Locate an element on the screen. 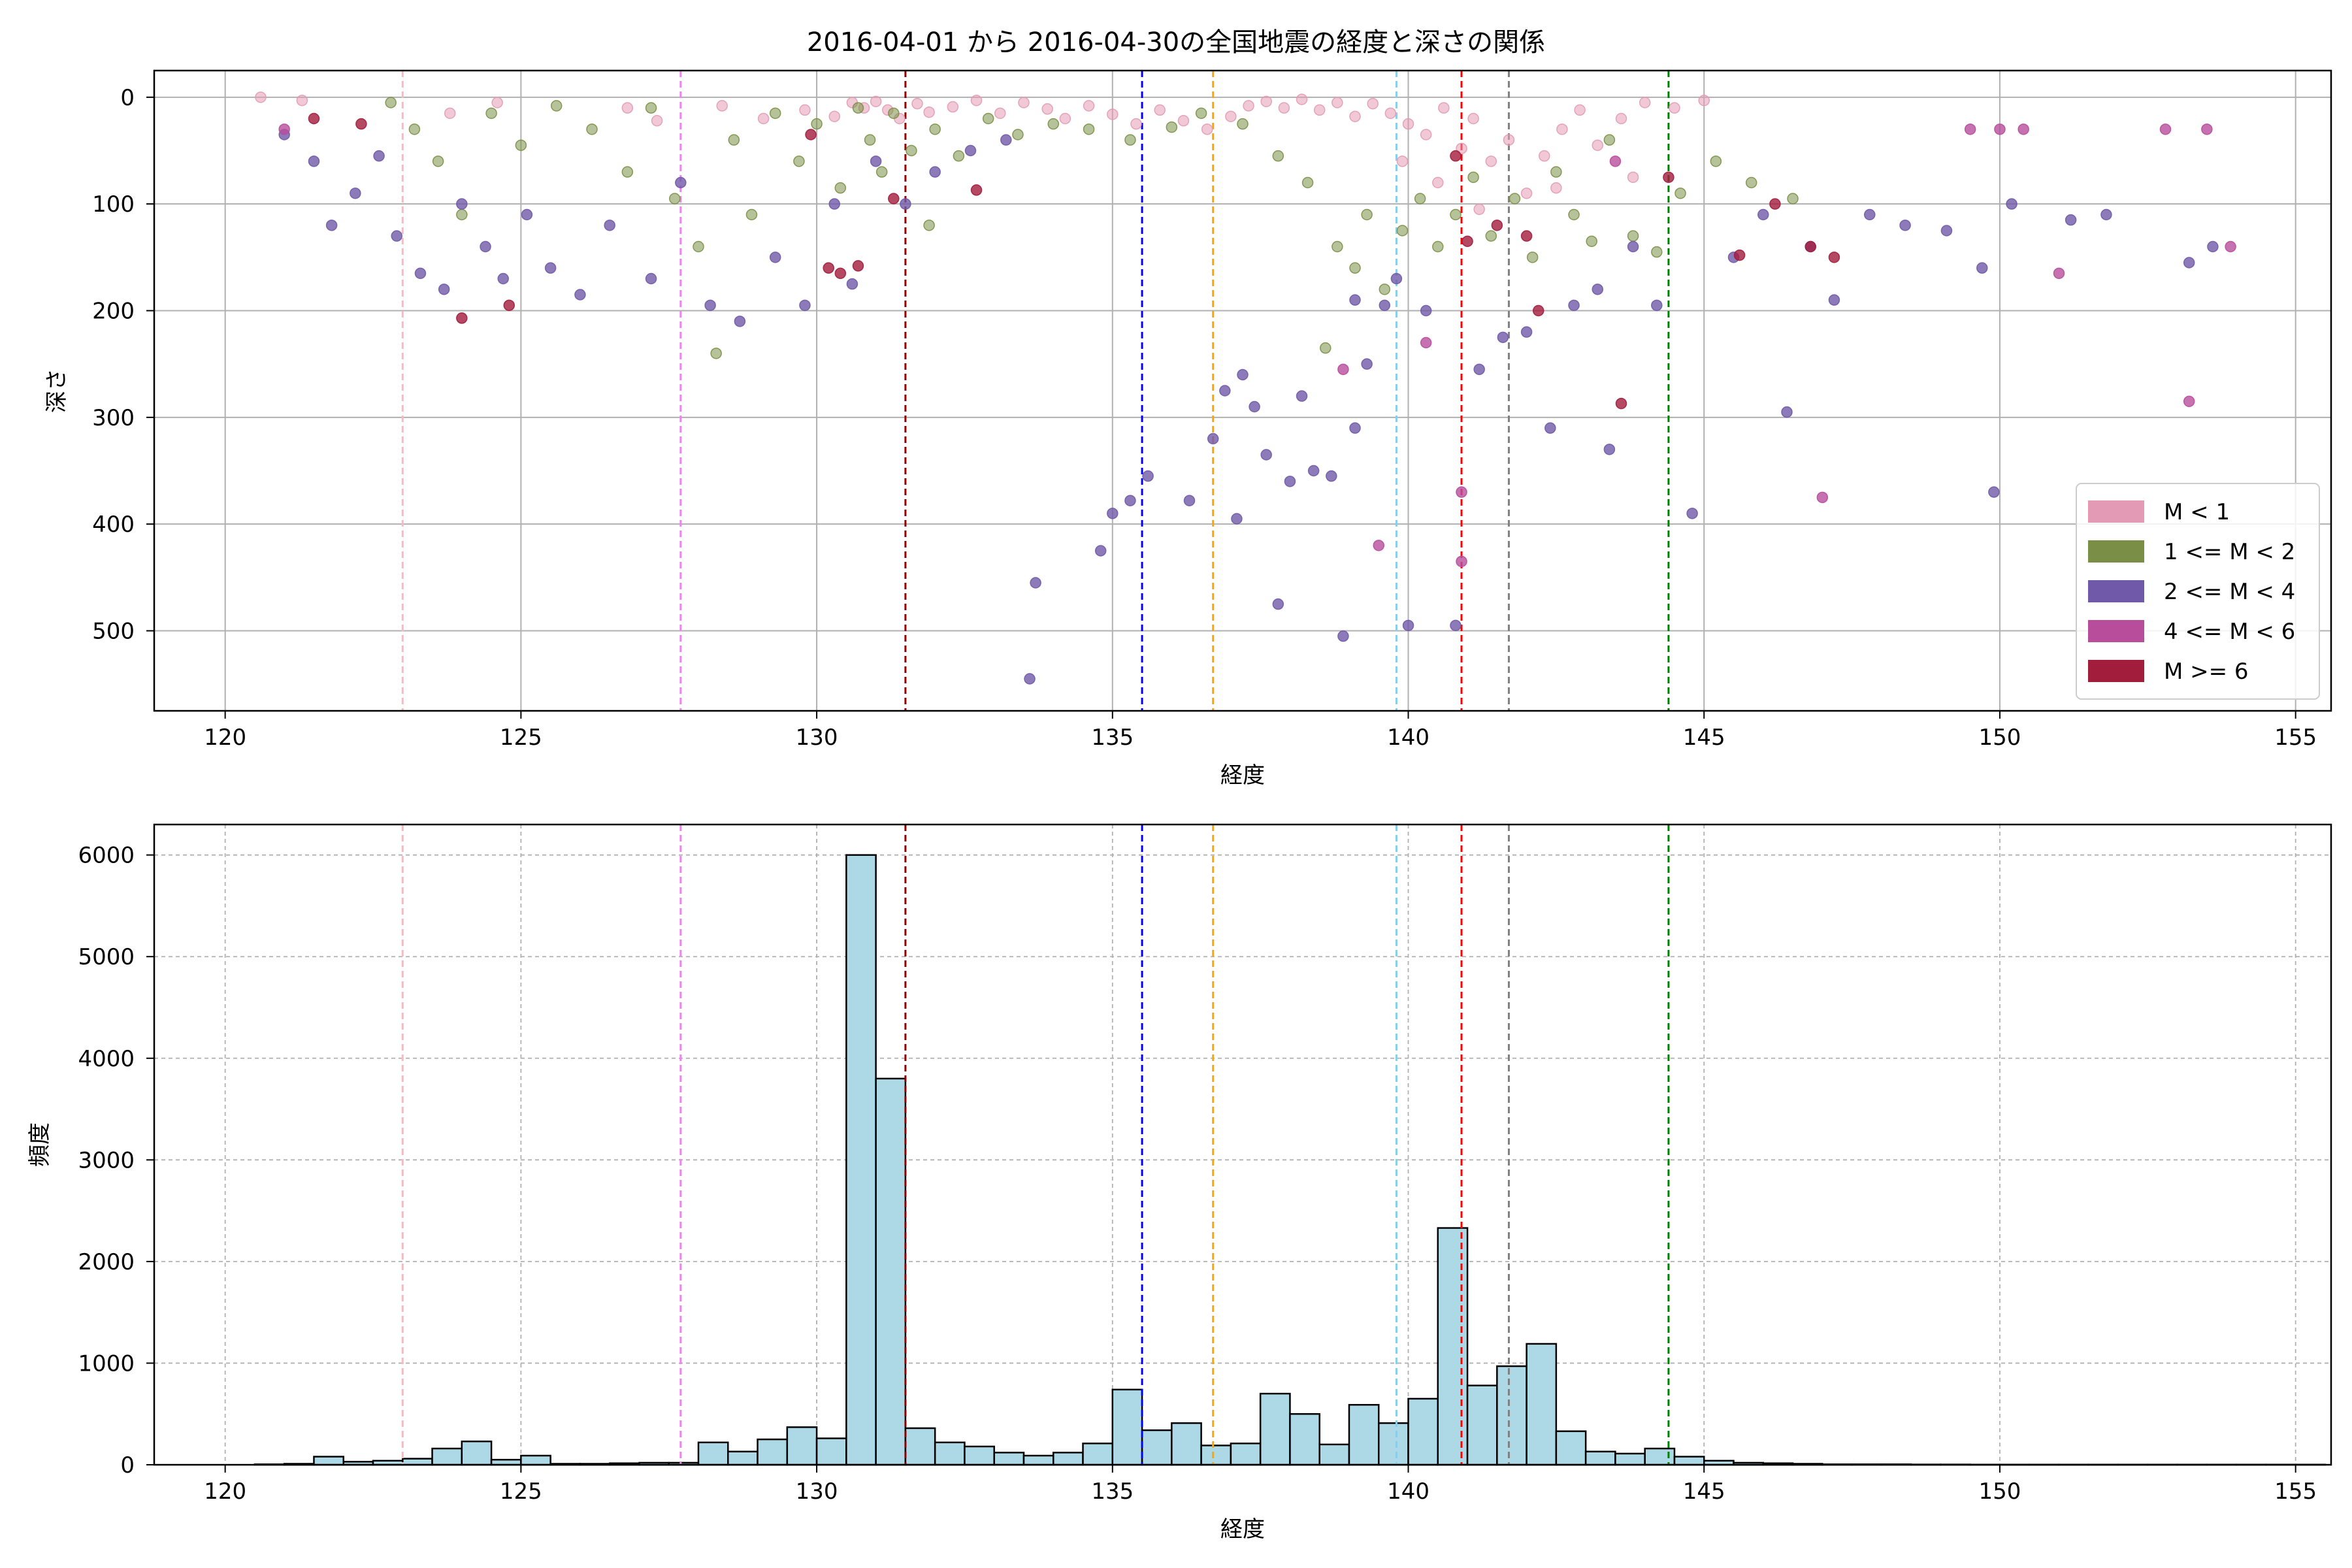 The image size is (2352, 1568). histogram-x-tick-label: 120 is located at coordinates (225, 1491).